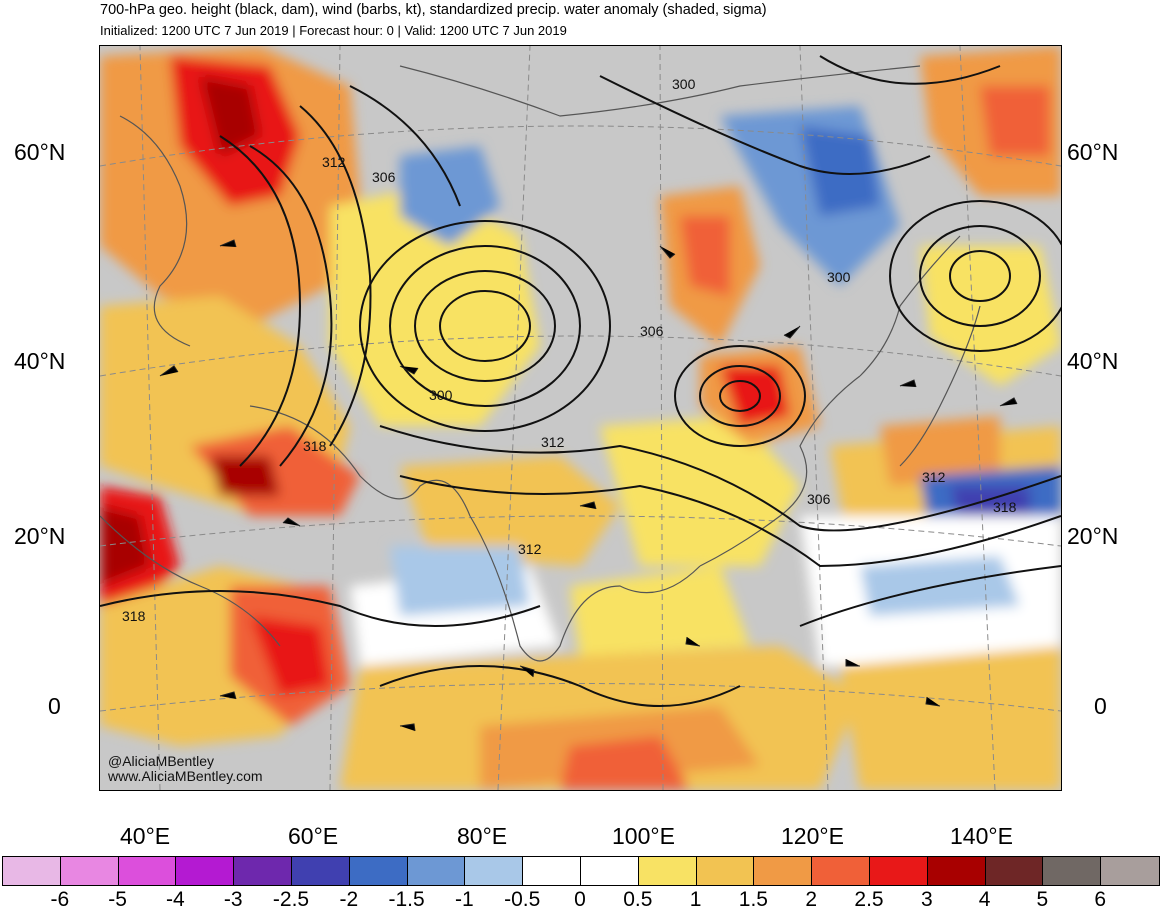  What do you see at coordinates (1093, 152) in the screenshot?
I see `lat-label-60n-right: 60°N` at bounding box center [1093, 152].